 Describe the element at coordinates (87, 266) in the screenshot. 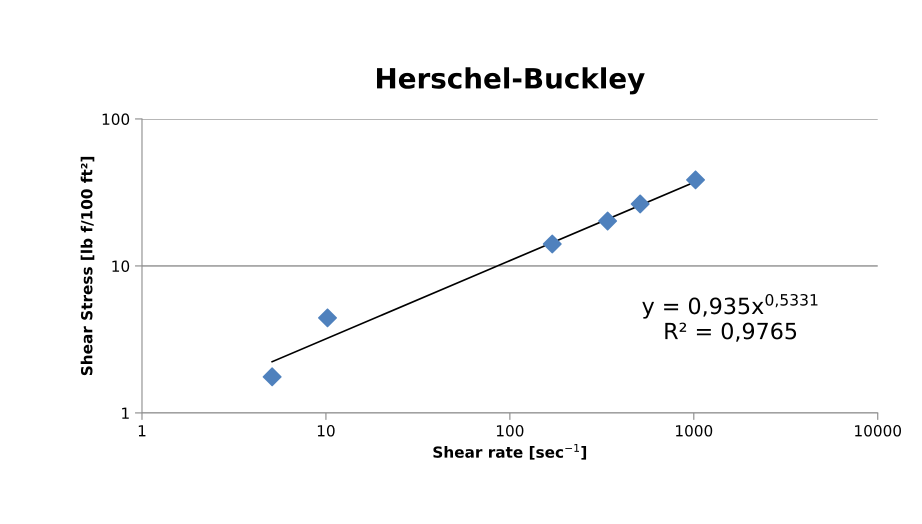

I see `y-axis-title: Shear Stress [lb f/100 ft²]` at that location.